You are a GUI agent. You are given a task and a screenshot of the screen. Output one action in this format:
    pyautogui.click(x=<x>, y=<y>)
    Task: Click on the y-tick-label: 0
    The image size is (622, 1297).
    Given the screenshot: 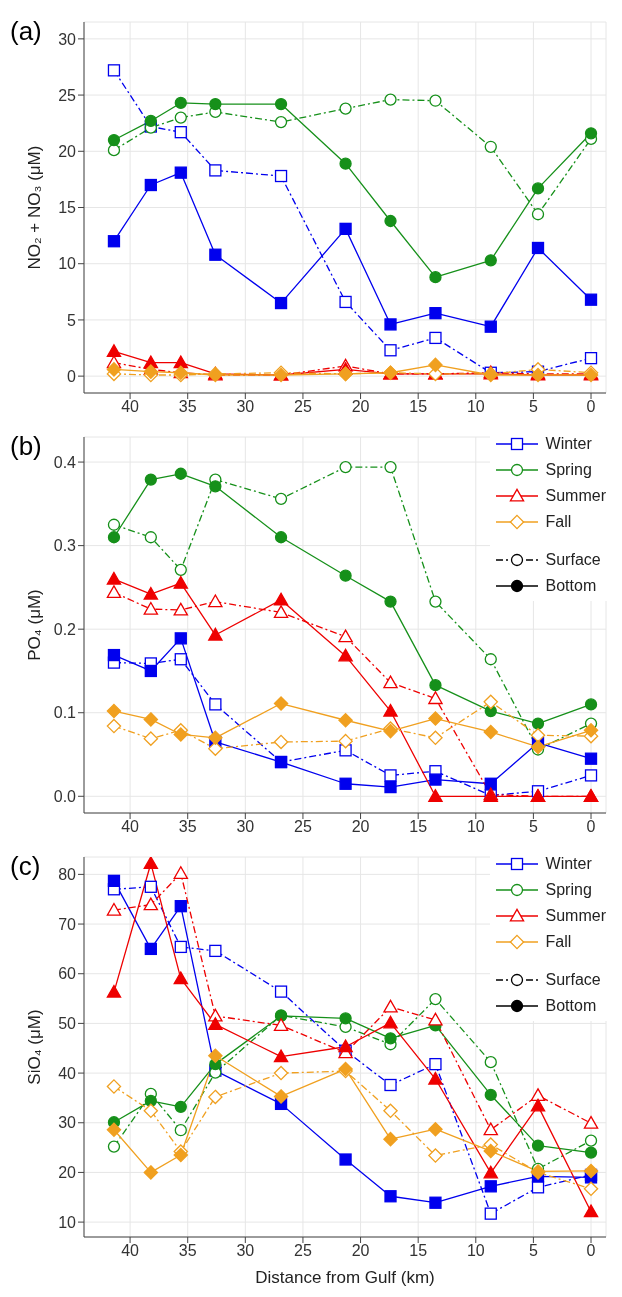 What is the action you would take?
    pyautogui.click(x=72, y=376)
    